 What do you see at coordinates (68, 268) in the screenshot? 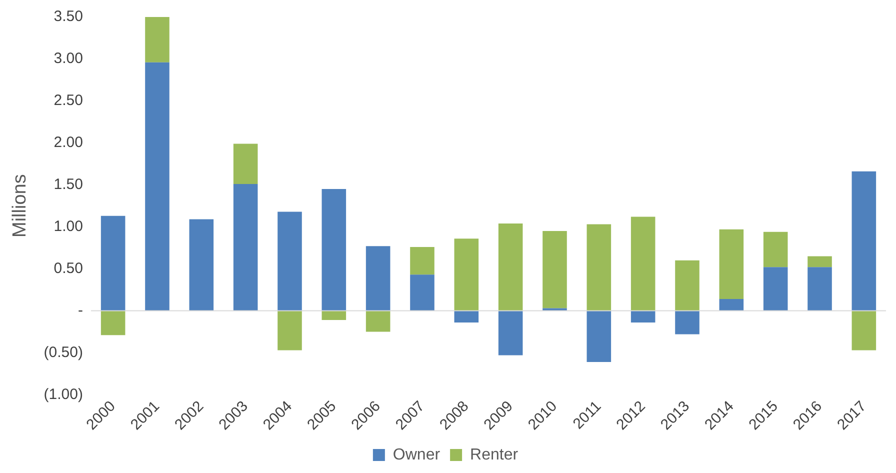
I see `y-tick-label: 0.50` at bounding box center [68, 268].